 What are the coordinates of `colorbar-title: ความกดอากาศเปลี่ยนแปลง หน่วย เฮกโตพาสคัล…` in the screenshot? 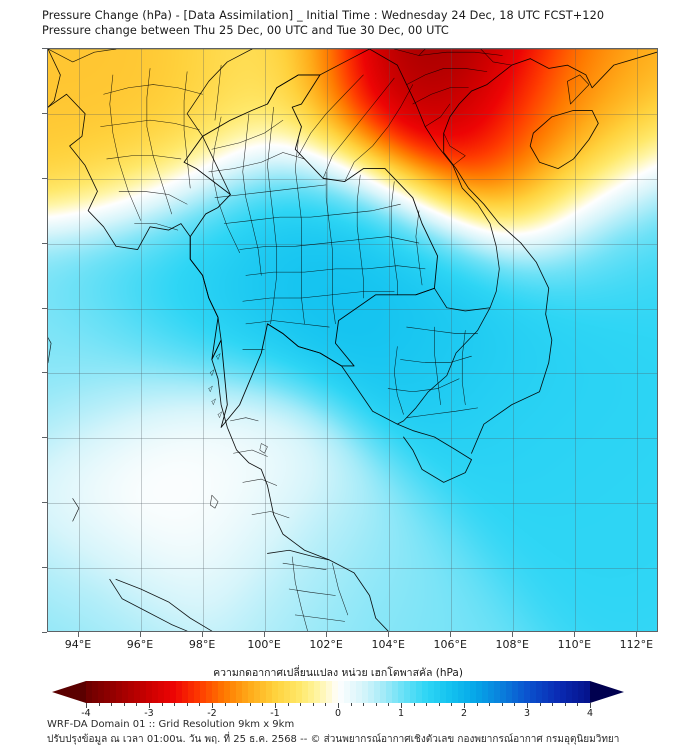 It's located at (338, 673).